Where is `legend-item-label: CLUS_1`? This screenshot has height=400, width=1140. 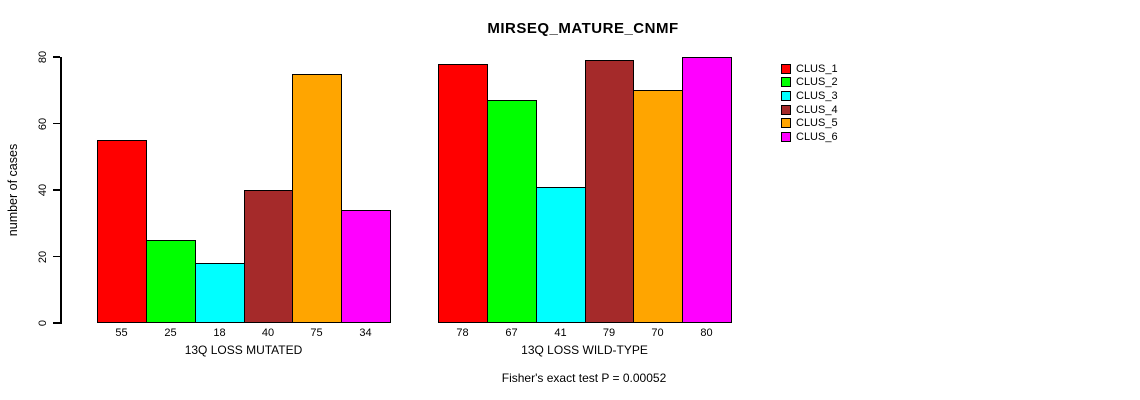
legend-item-label: CLUS_1 is located at coordinates (817, 68).